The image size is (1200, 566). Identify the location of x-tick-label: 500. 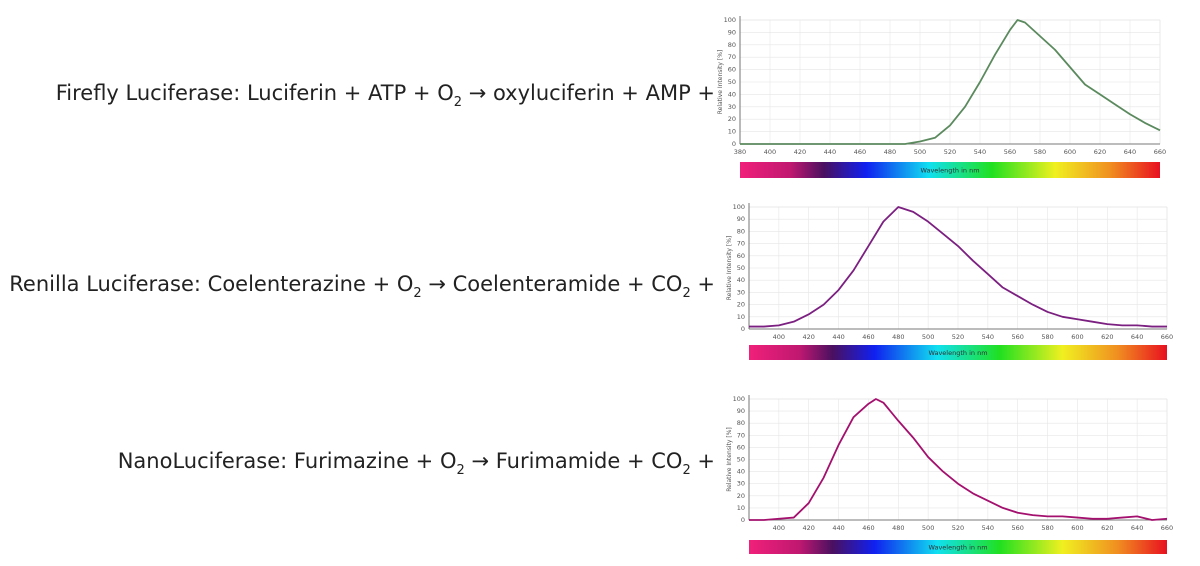
(928, 337).